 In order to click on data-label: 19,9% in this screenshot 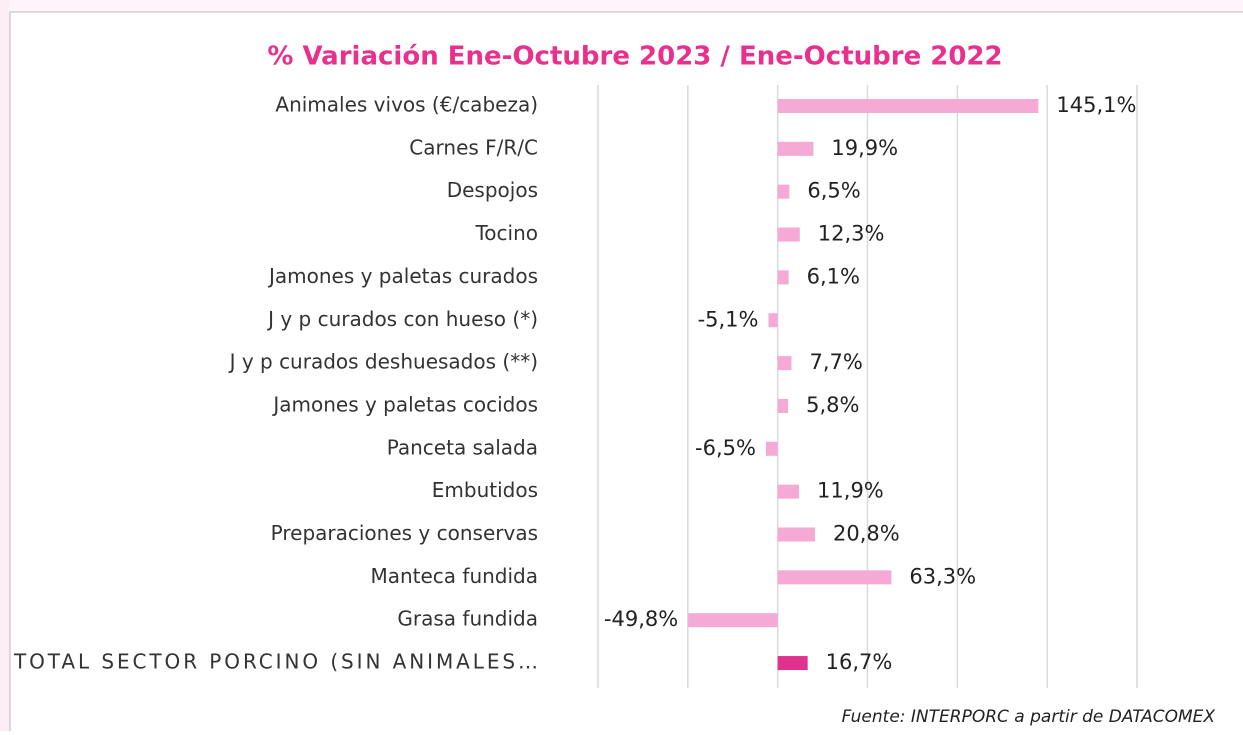, I will do `click(864, 148)`.